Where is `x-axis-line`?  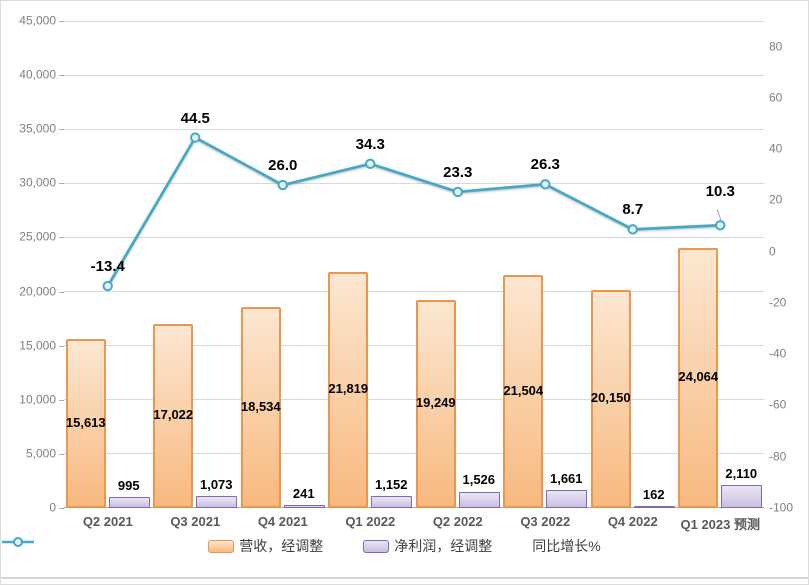 x-axis-line is located at coordinates (414, 507).